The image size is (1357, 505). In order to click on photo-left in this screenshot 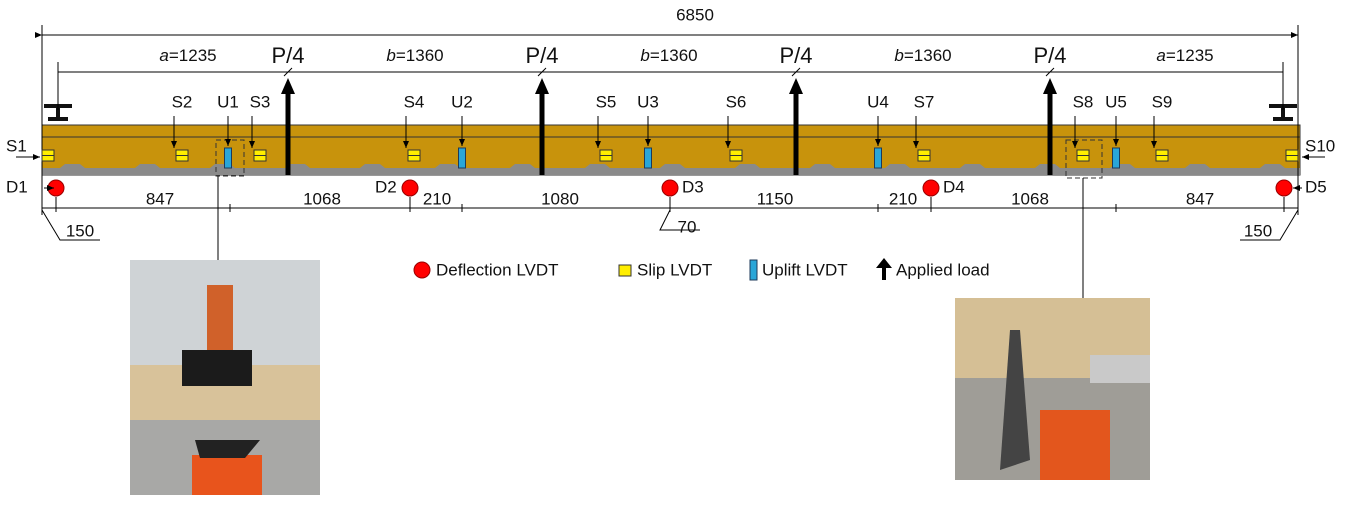, I will do `click(225, 377)`.